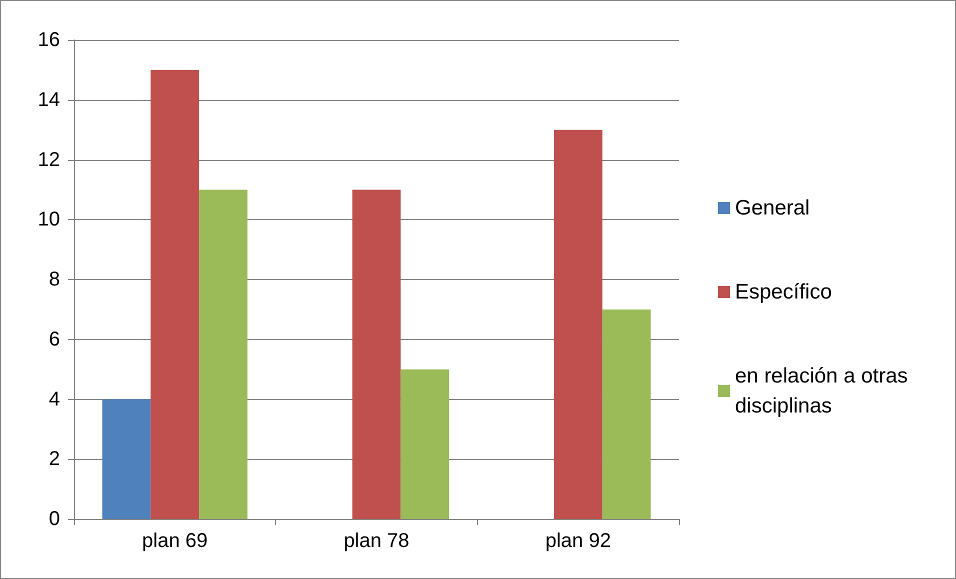 The width and height of the screenshot is (956, 579). I want to click on y-tick-label: 16, so click(49, 40).